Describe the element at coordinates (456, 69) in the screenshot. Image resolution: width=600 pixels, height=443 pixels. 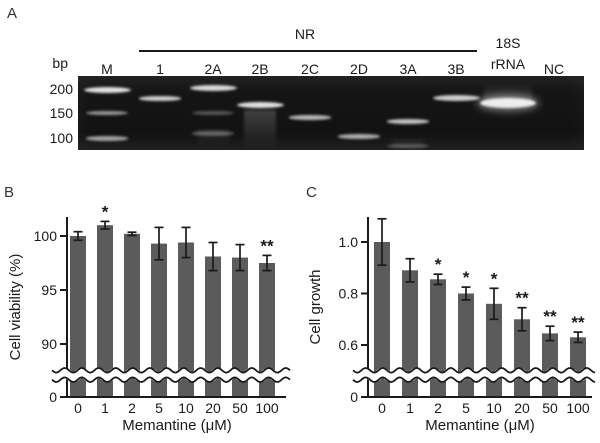
I see `lane-label: 3B` at that location.